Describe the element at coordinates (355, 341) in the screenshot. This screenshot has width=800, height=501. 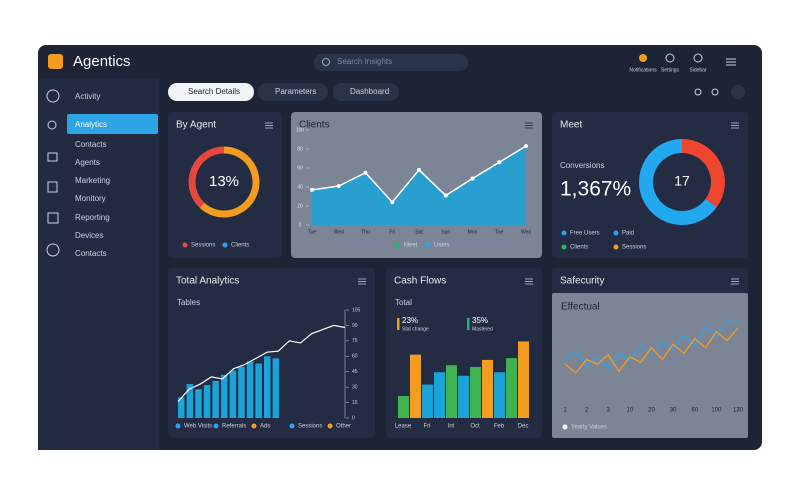
I see `y-tick-label: 75` at that location.